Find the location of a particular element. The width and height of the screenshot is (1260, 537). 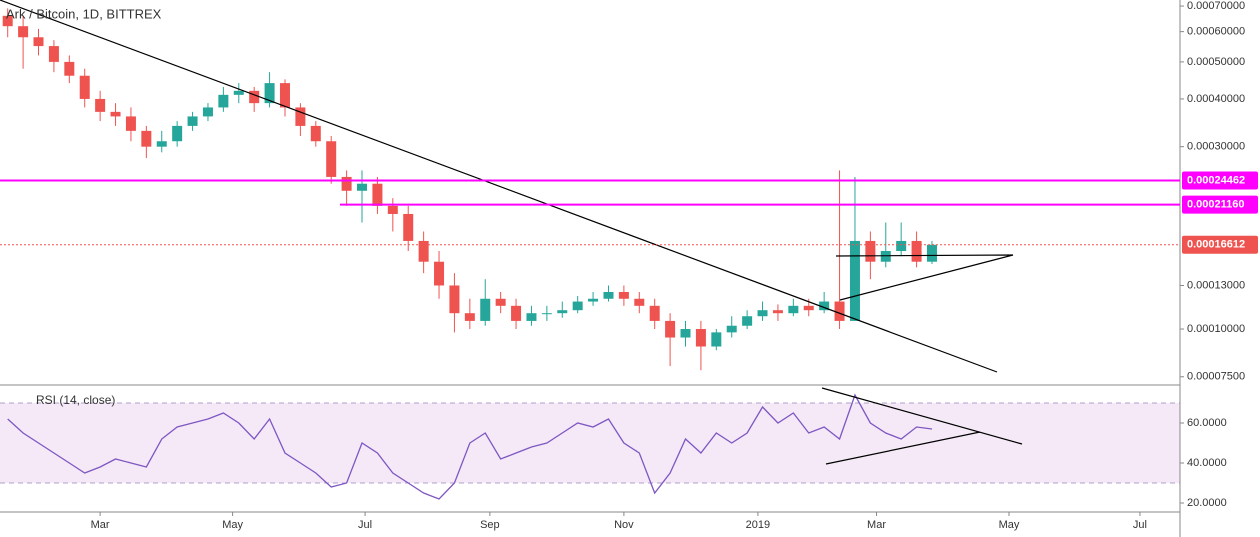

level-label: 0.00024462 is located at coordinates (1216, 180).